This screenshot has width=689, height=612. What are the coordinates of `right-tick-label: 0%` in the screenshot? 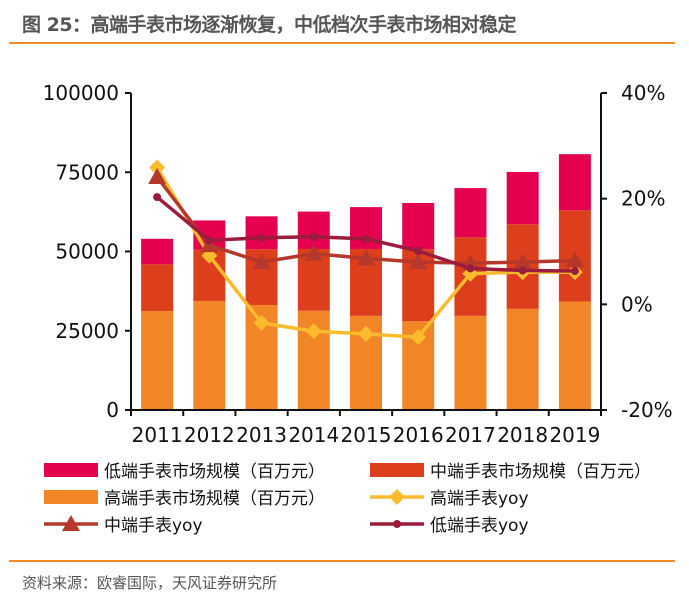 It's located at (637, 304).